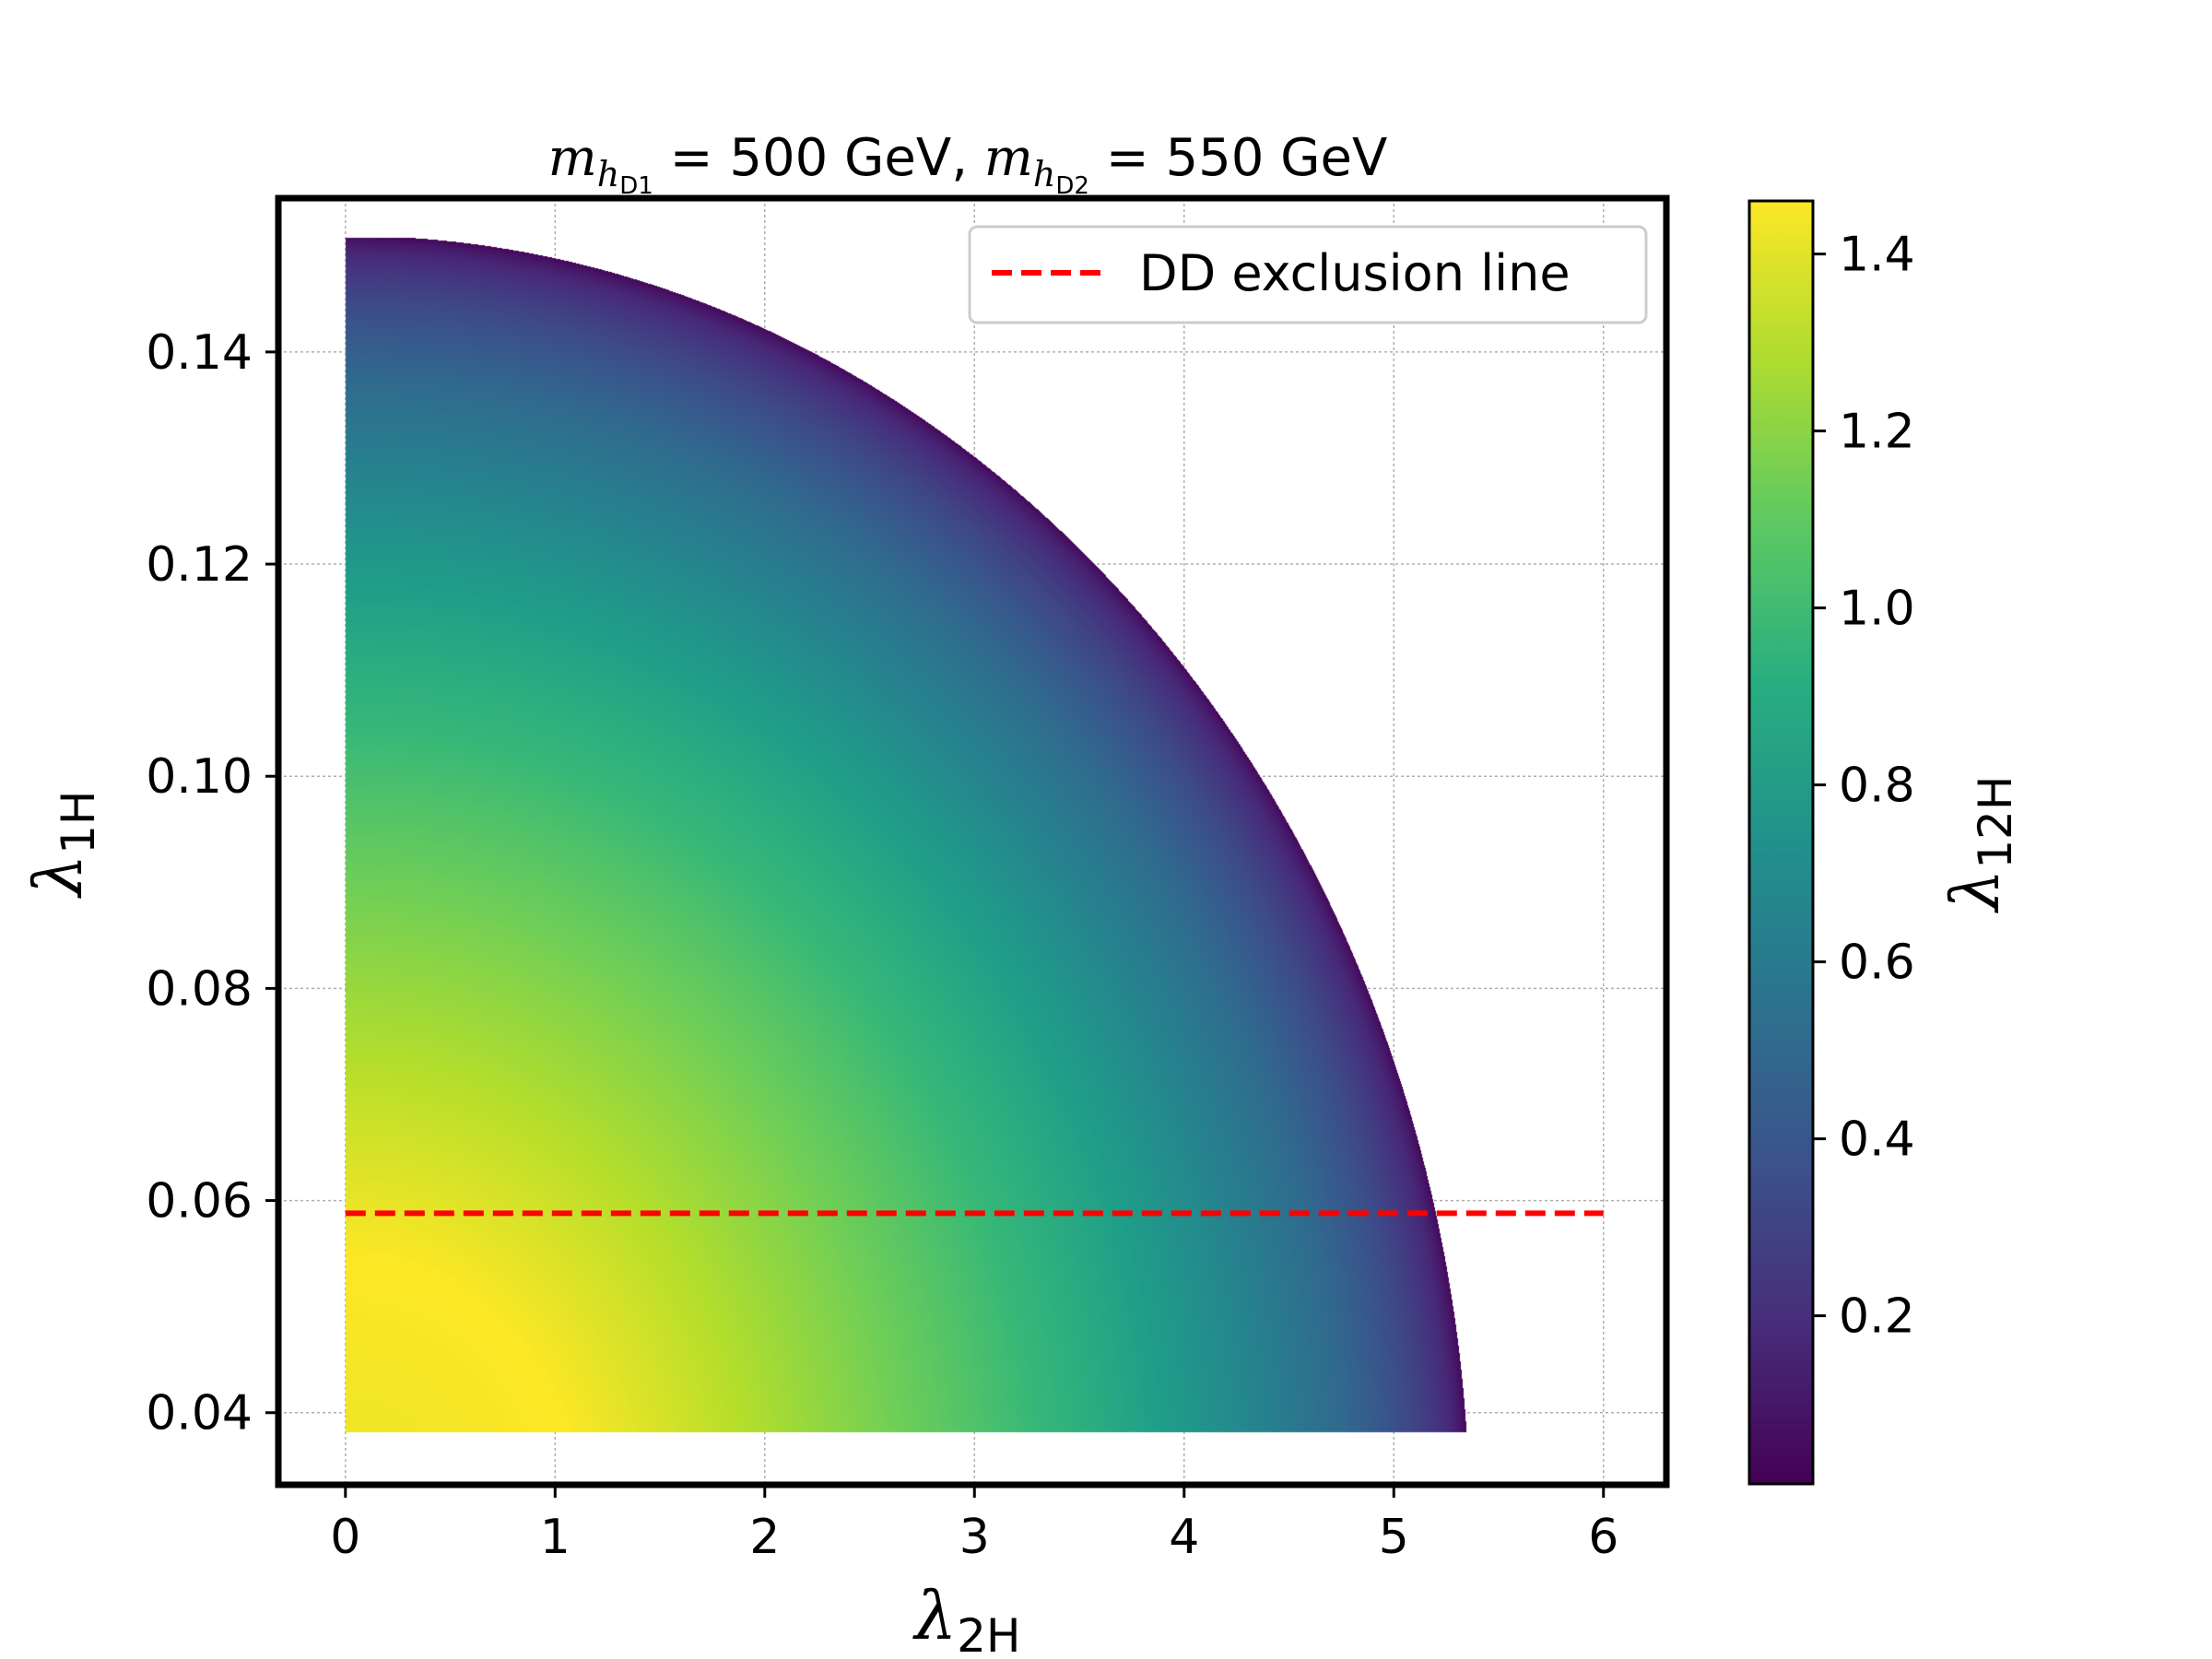 The width and height of the screenshot is (2212, 1659). I want to click on x-axis-label: λ2H, so click(966, 1618).